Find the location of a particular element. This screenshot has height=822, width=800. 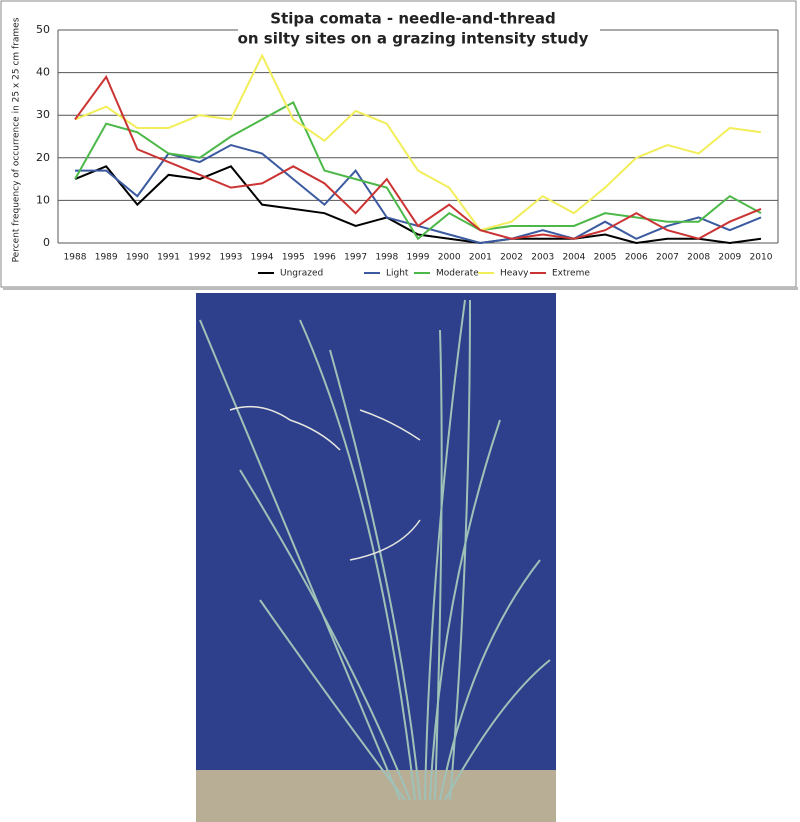

x-tick-label: 2003 is located at coordinates (542, 258).